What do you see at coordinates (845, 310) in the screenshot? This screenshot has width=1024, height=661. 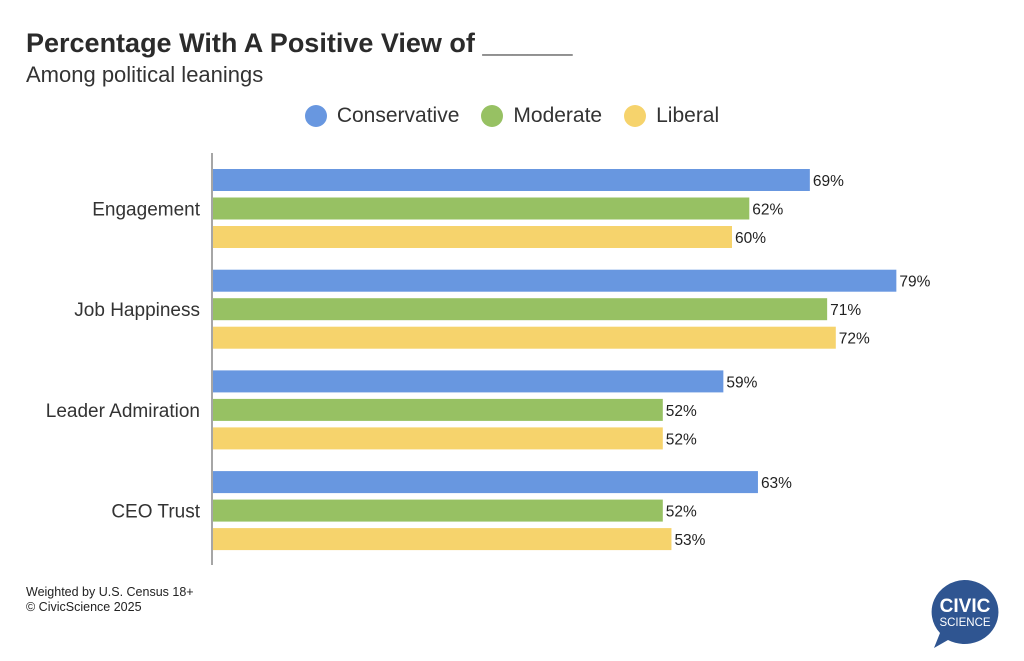 I see `data-label: 71%` at bounding box center [845, 310].